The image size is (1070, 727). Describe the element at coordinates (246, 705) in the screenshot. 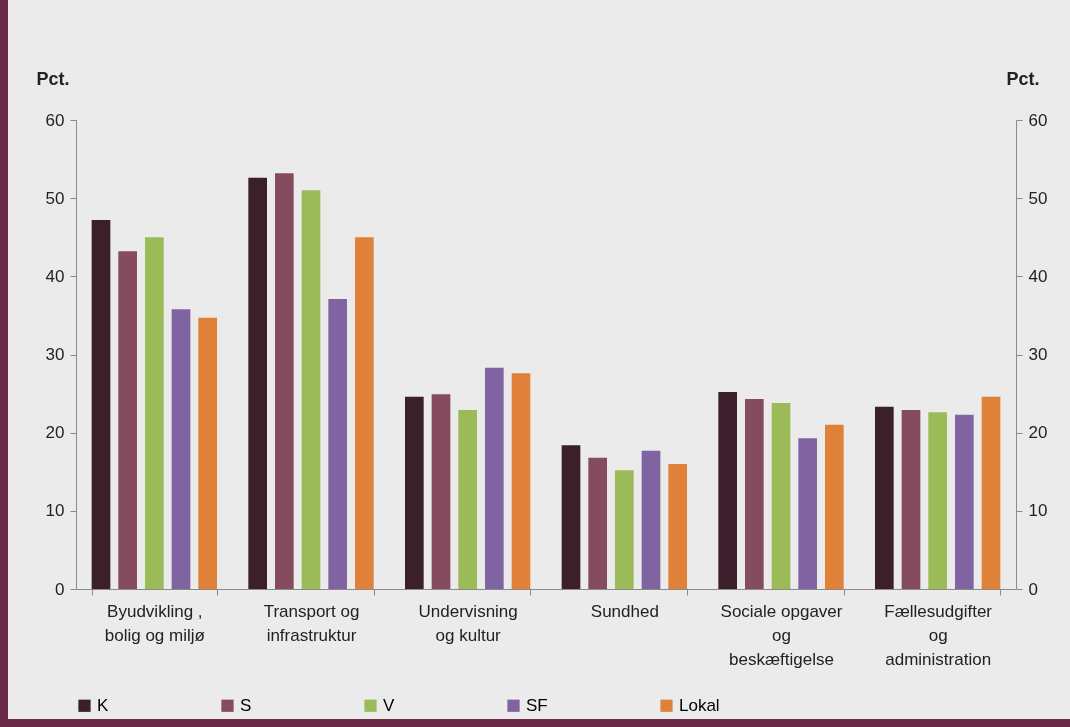

I see `legend-label: S` at that location.